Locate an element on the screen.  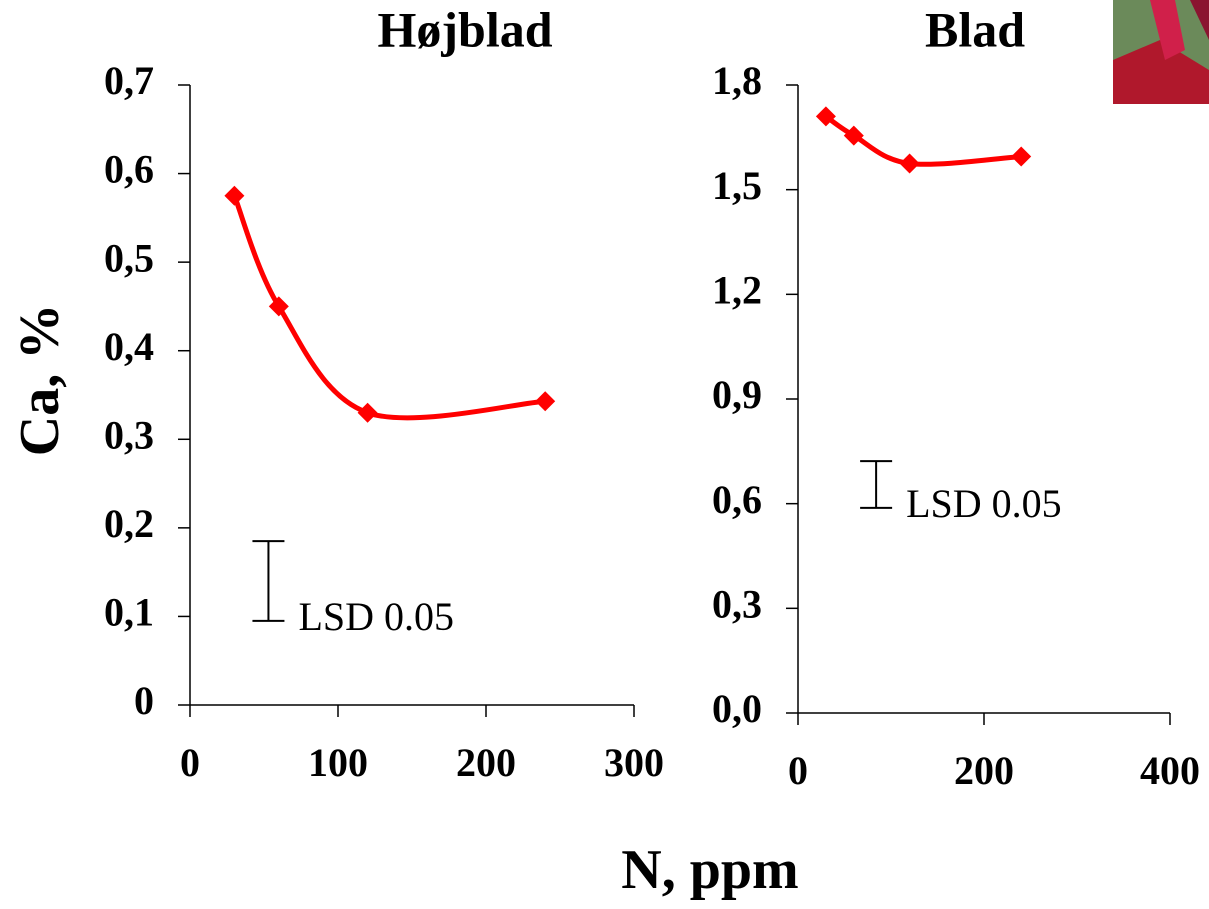
chart-title: Blad is located at coordinates (975, 29).